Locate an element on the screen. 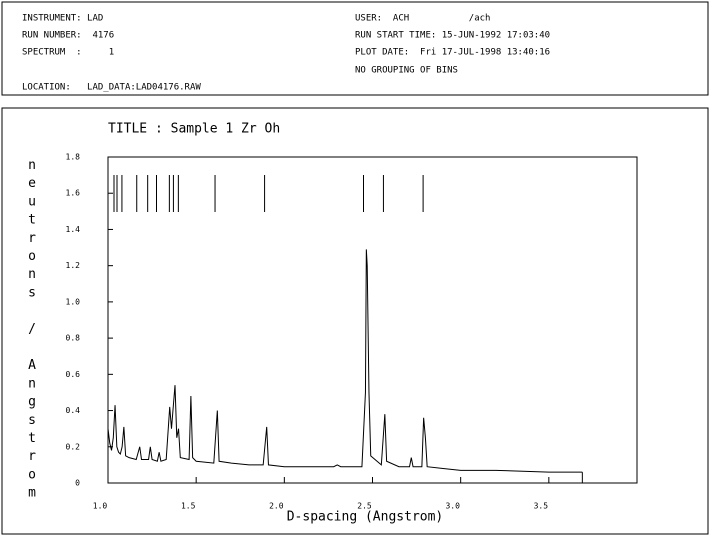 This screenshot has height=536, width=711. x-tick-label: 3.0 is located at coordinates (452, 506).